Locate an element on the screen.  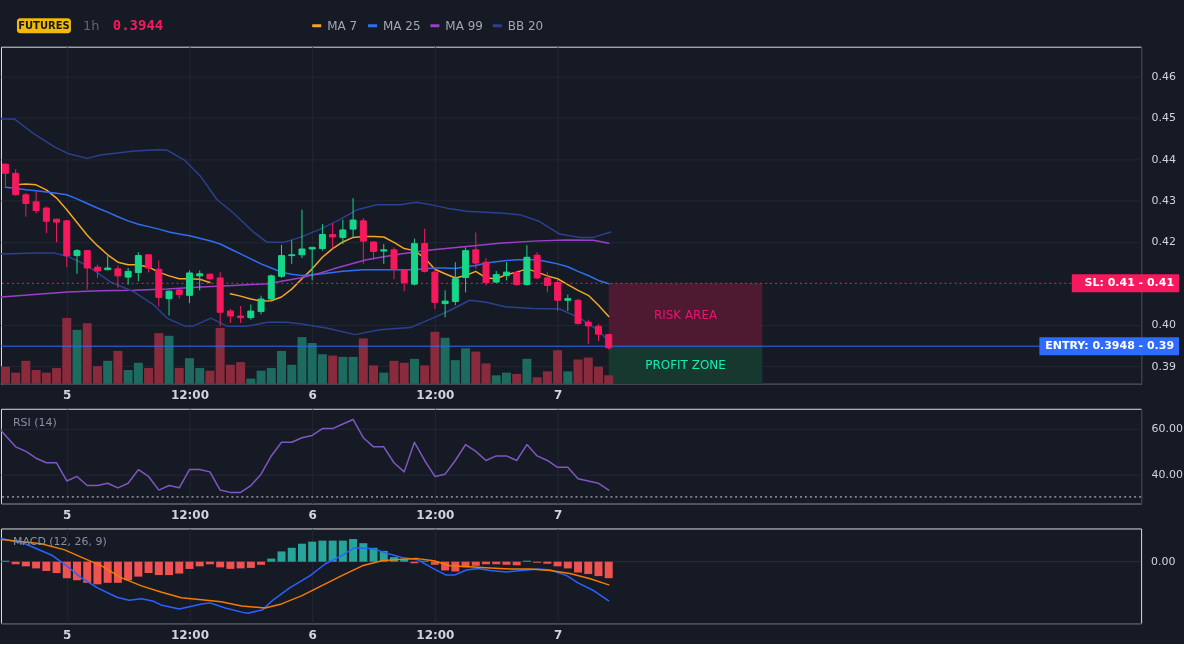
legend-label: MA 99 is located at coordinates (464, 25).